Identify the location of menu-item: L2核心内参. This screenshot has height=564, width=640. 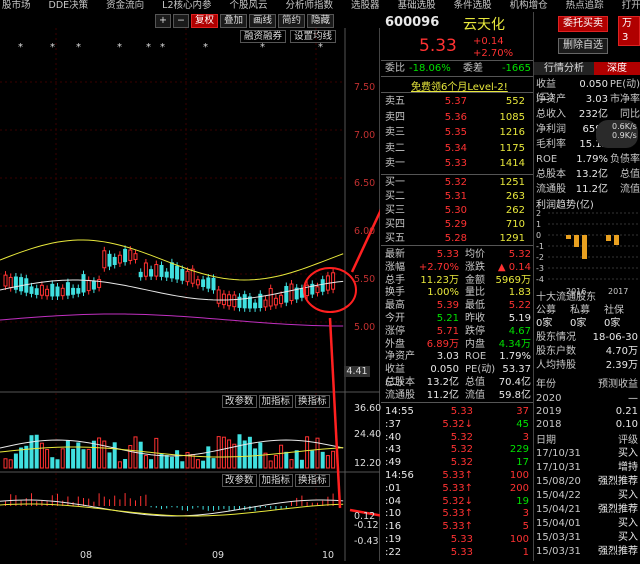
(187, 5).